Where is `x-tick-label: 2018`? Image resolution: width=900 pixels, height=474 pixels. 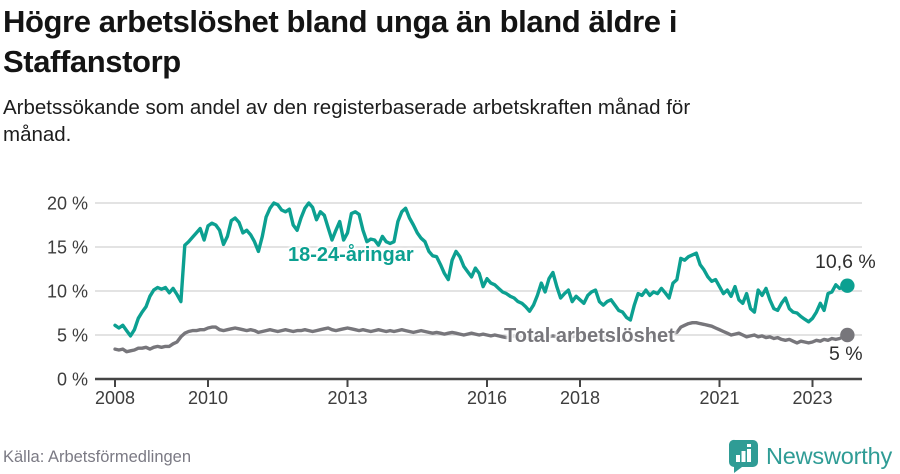 x-tick-label: 2018 is located at coordinates (580, 398).